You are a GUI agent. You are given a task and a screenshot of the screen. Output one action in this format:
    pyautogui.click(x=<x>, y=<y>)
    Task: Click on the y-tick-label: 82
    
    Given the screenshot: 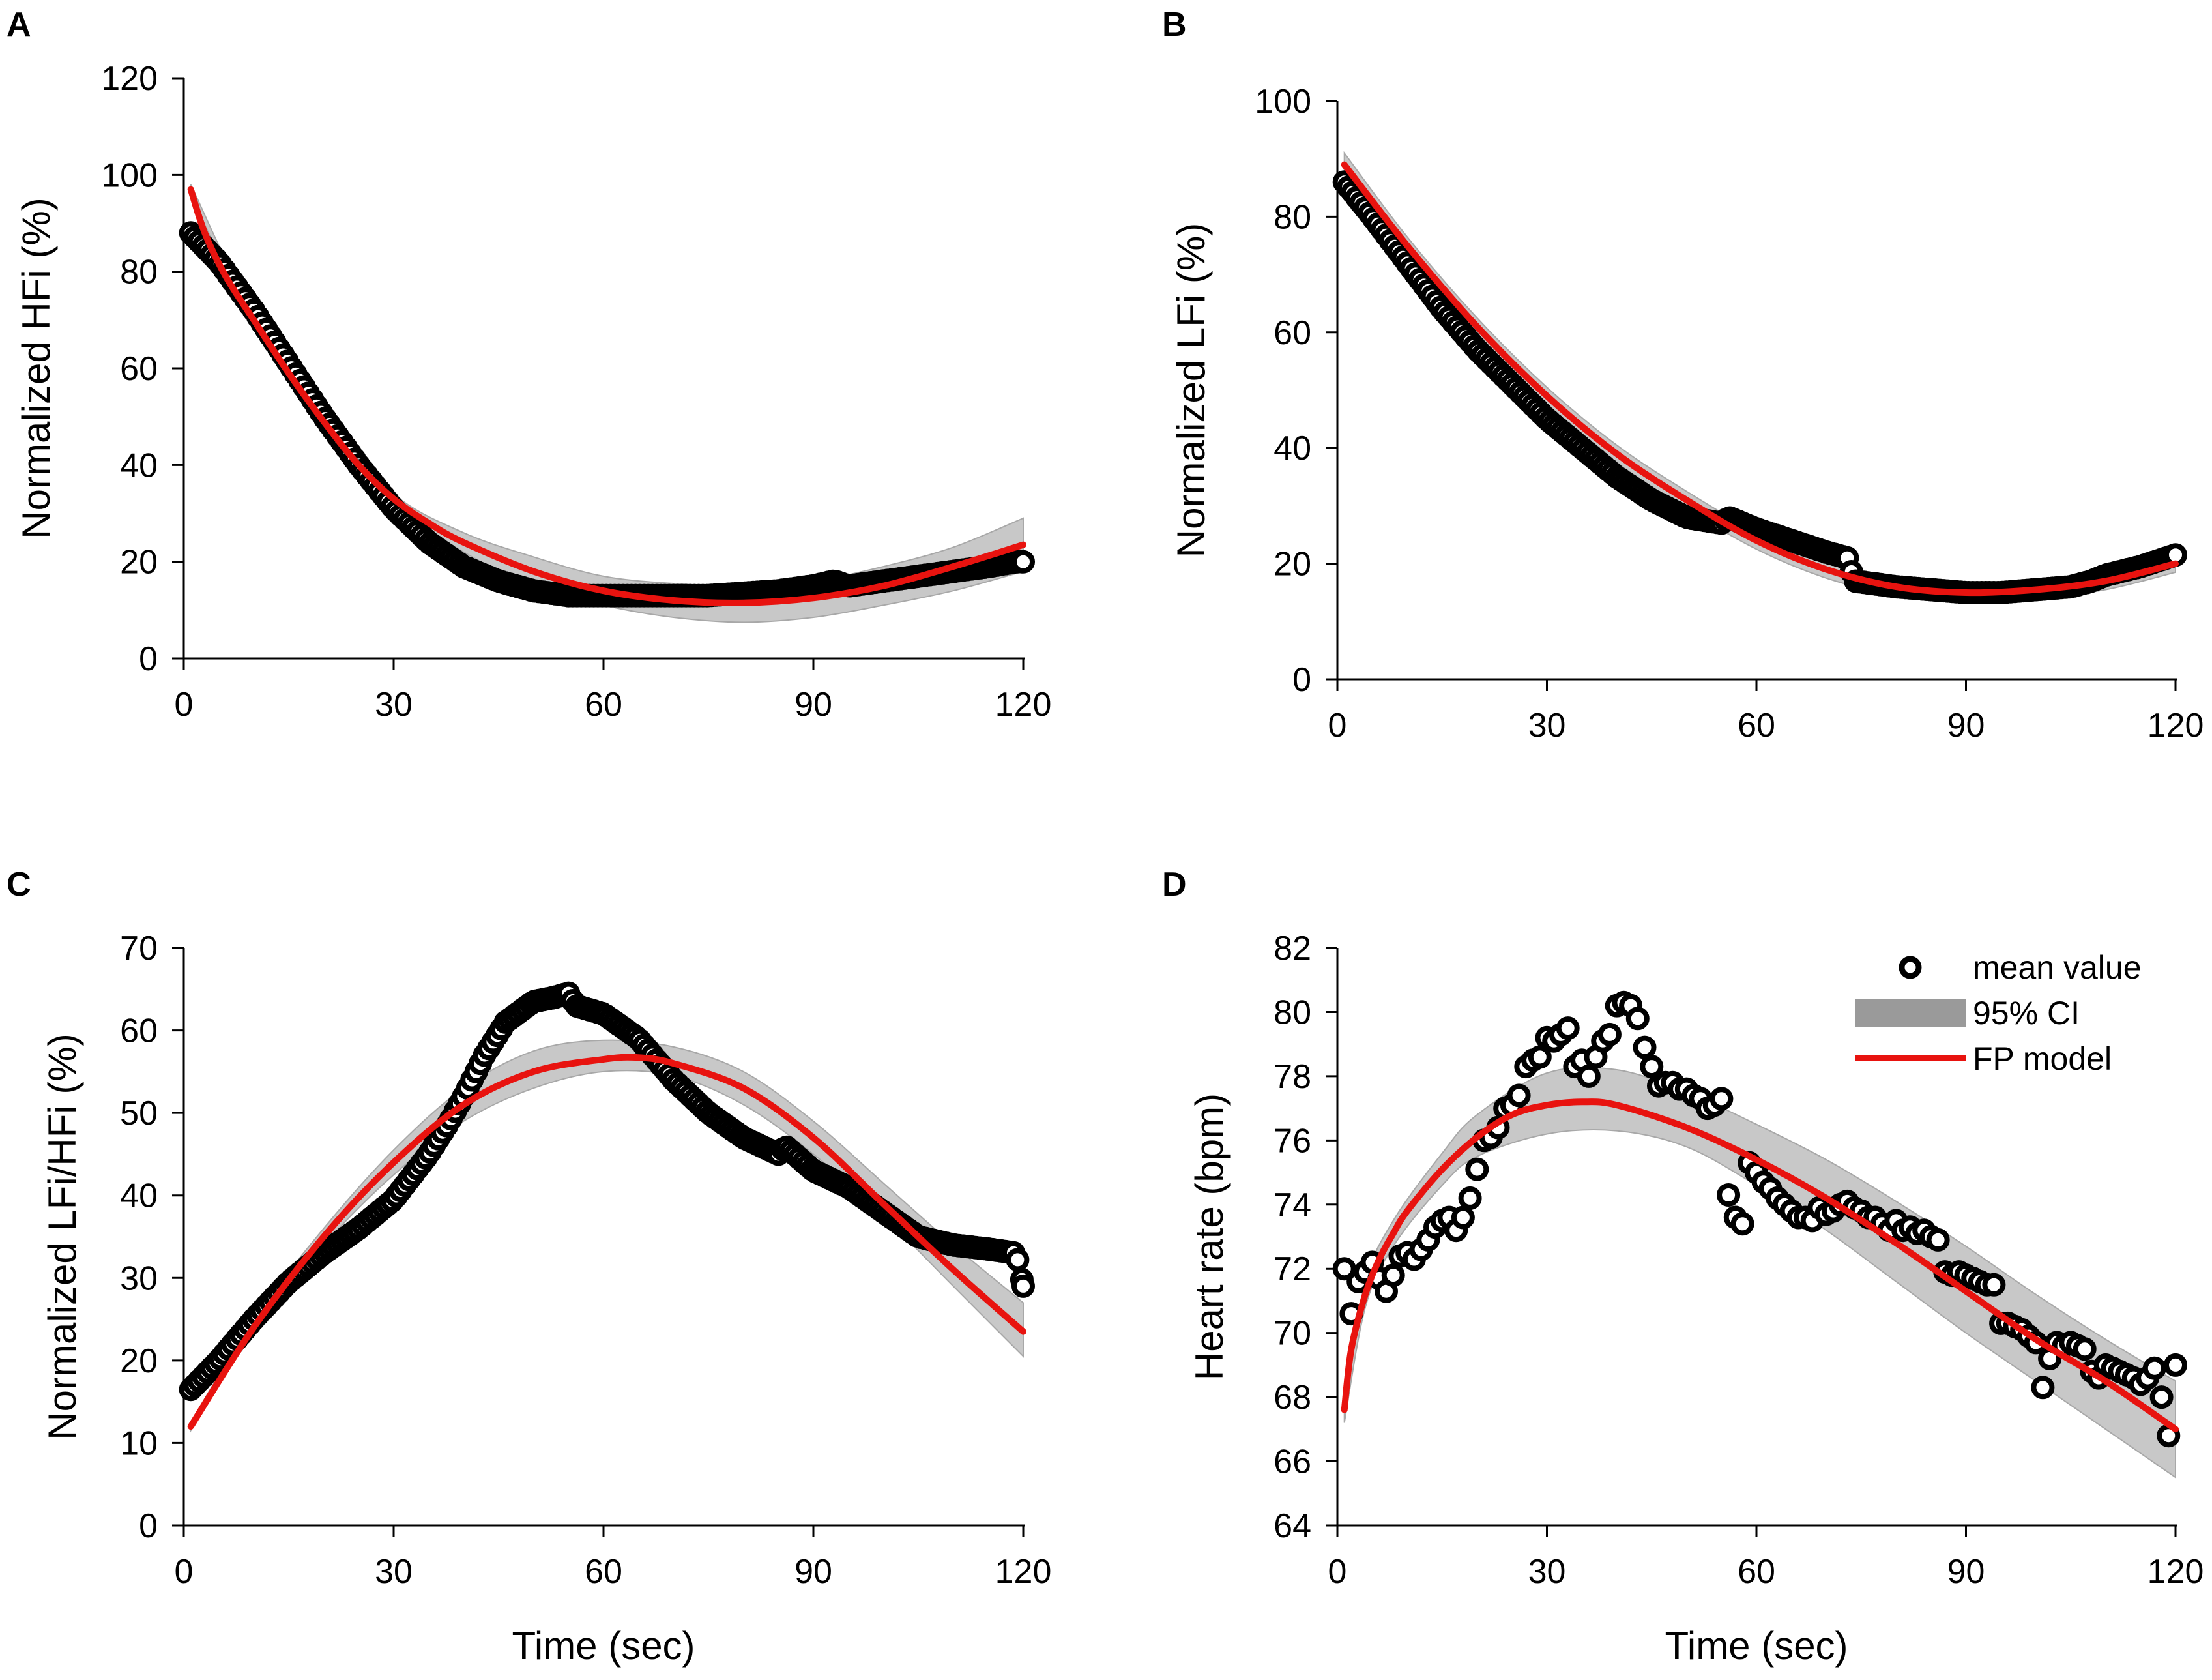 What is the action you would take?
    pyautogui.click(x=1292, y=948)
    